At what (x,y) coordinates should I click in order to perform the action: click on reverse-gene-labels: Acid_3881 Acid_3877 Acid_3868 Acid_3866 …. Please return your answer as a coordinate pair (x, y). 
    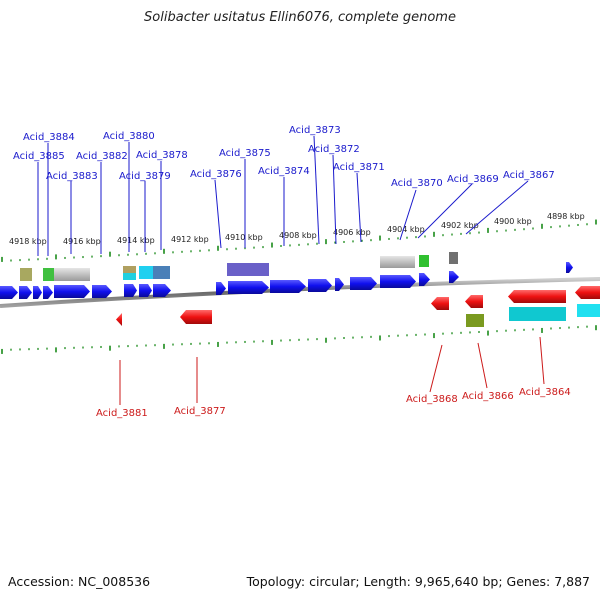
    Looking at the image, I should click on (333, 403).